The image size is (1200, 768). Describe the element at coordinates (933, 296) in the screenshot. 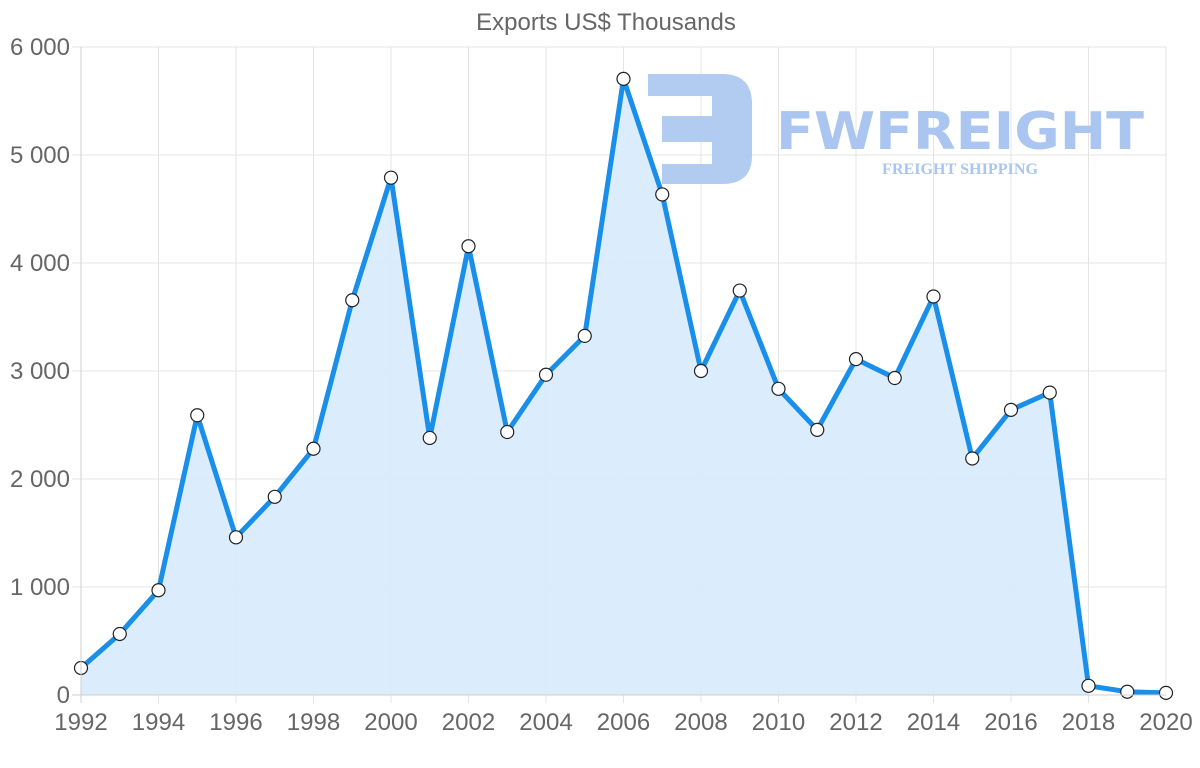

I see `data-point-2014` at that location.